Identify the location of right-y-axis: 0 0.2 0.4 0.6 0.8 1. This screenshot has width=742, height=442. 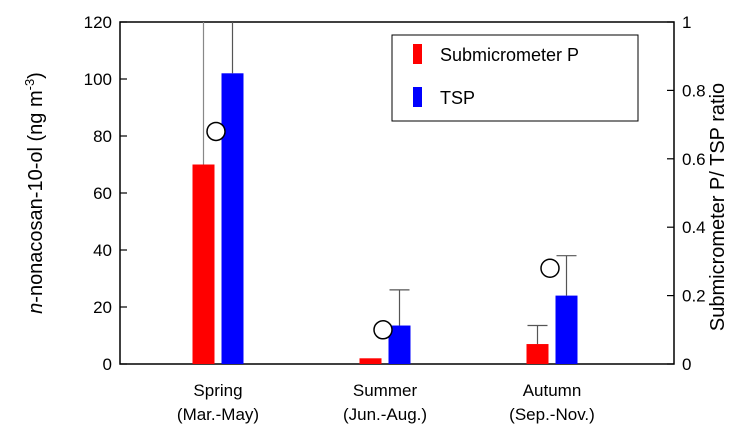
(686, 193).